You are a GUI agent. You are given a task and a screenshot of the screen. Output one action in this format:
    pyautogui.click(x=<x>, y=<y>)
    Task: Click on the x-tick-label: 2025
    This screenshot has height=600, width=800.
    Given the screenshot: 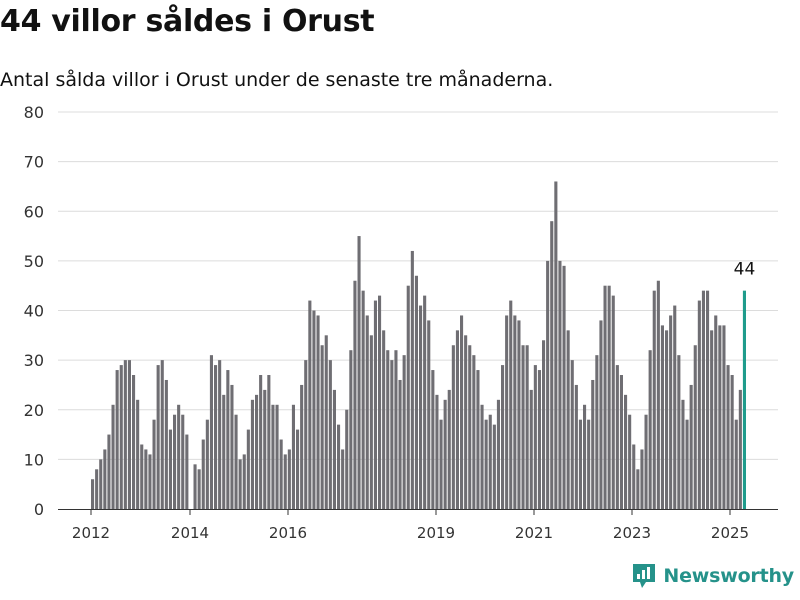 What is the action you would take?
    pyautogui.click(x=730, y=533)
    